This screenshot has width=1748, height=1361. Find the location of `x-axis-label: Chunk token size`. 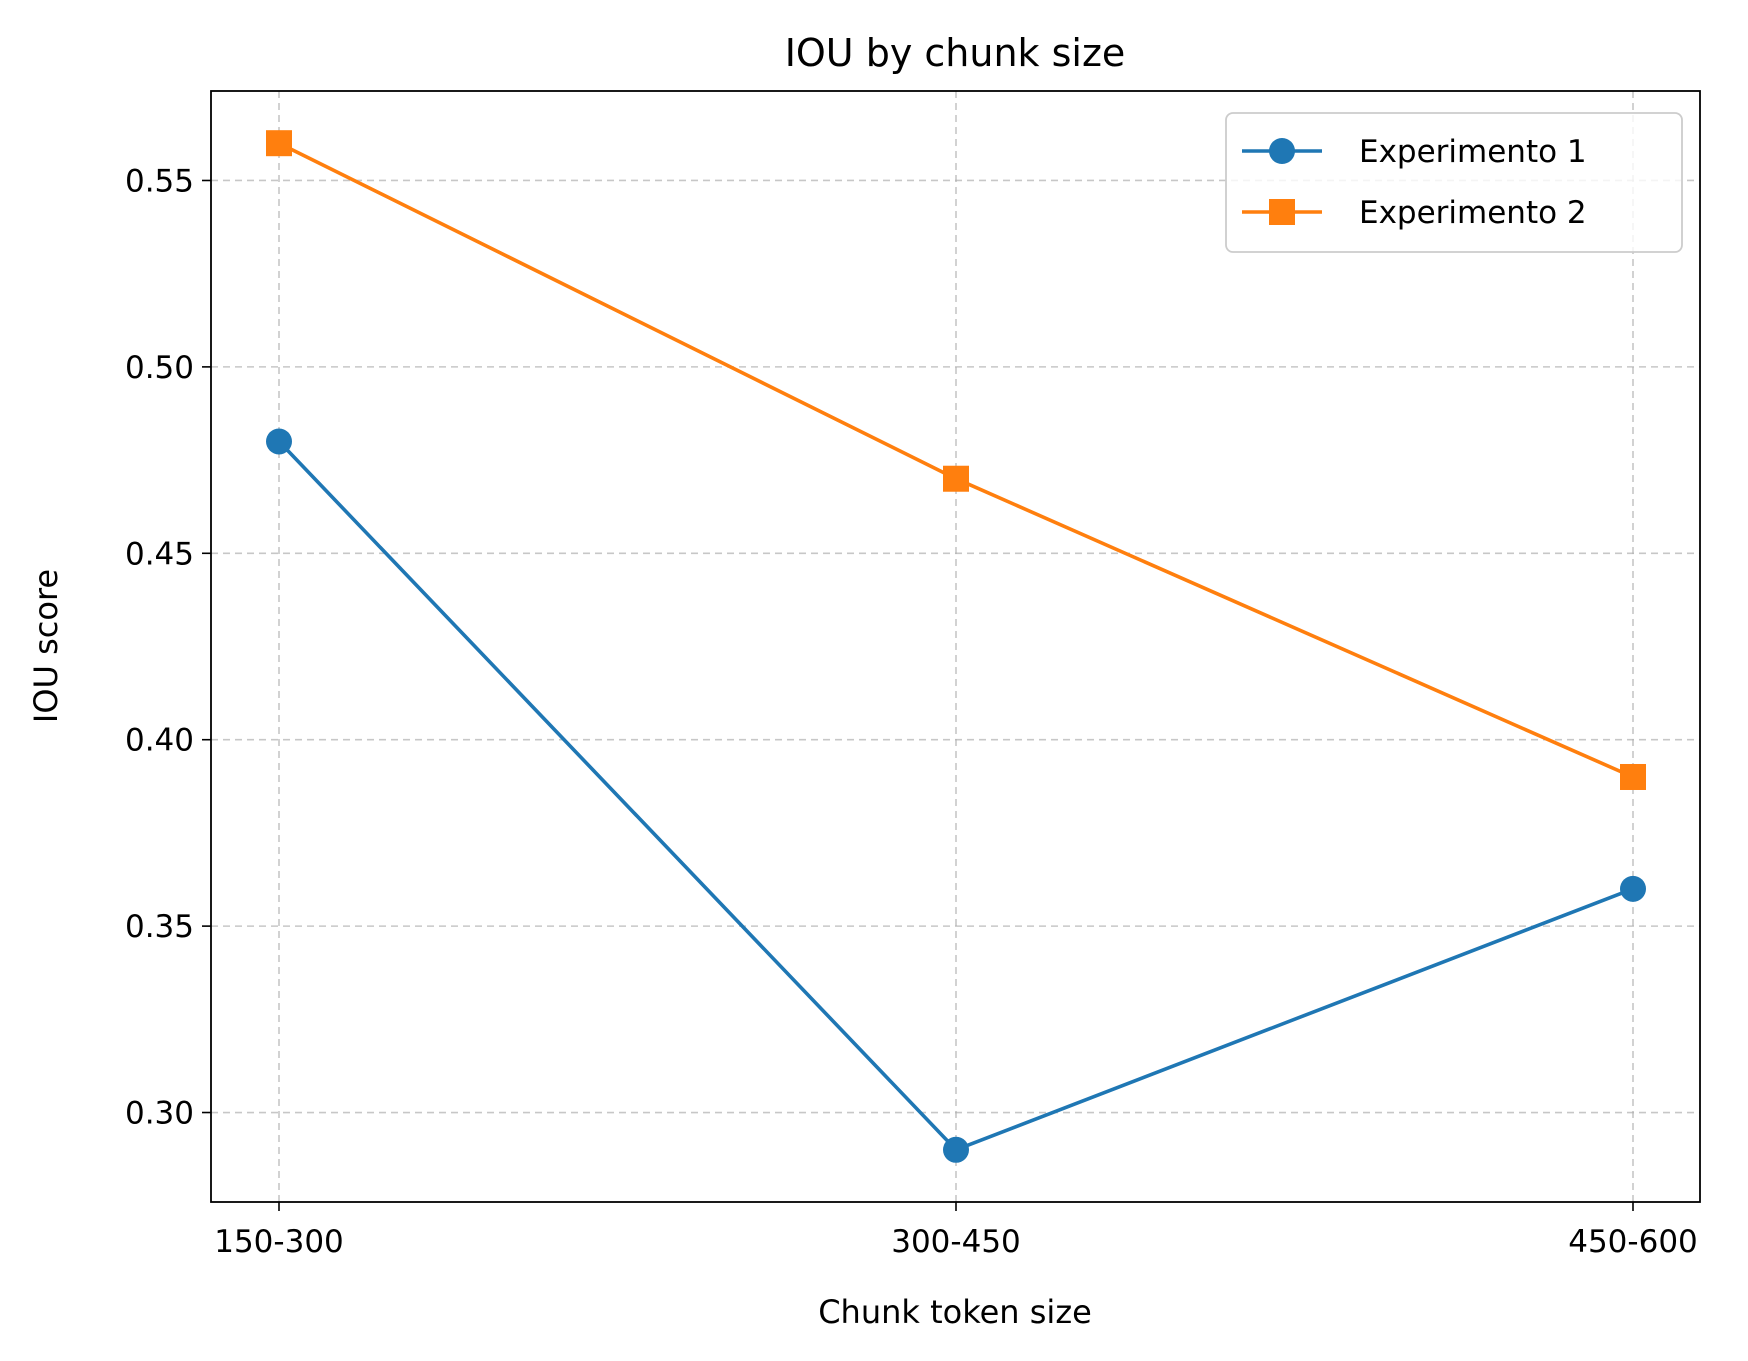

x-axis-label: Chunk token size is located at coordinates (955, 1312).